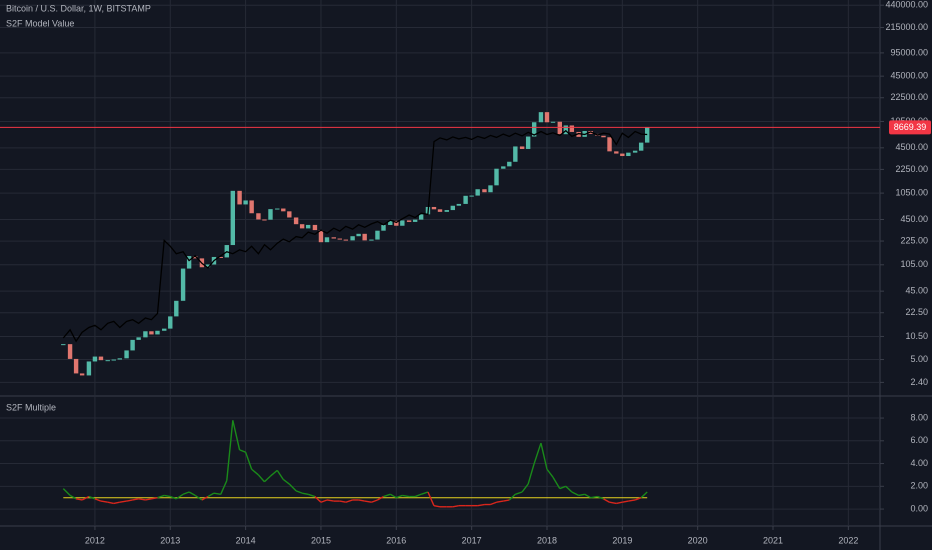 Image resolution: width=932 pixels, height=550 pixels. What do you see at coordinates (547, 540) in the screenshot?
I see `x-tick-label: 2018` at bounding box center [547, 540].